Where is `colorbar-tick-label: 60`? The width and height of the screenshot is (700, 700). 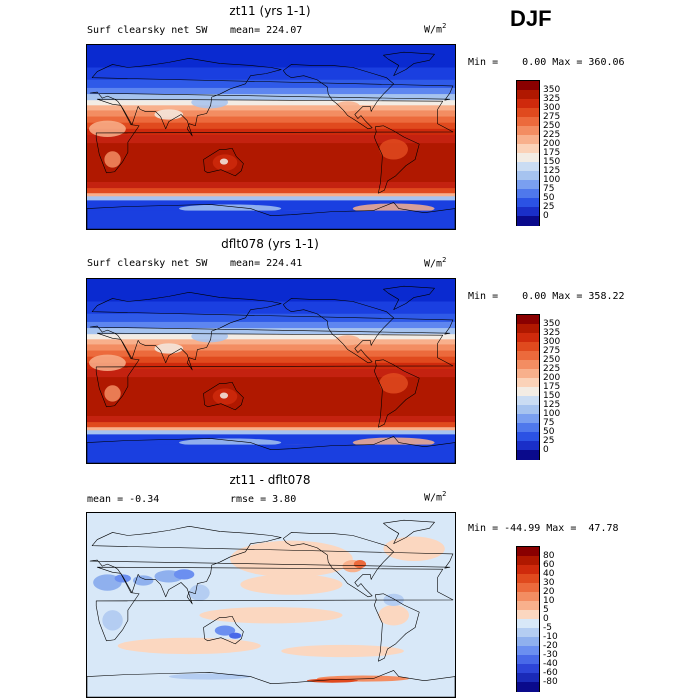 colorbar-tick-label: 60 is located at coordinates (549, 564).